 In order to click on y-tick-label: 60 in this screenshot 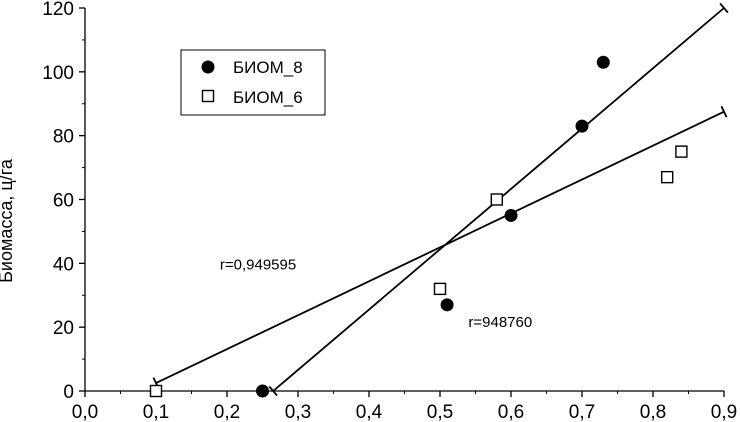, I will do `click(63, 201)`.